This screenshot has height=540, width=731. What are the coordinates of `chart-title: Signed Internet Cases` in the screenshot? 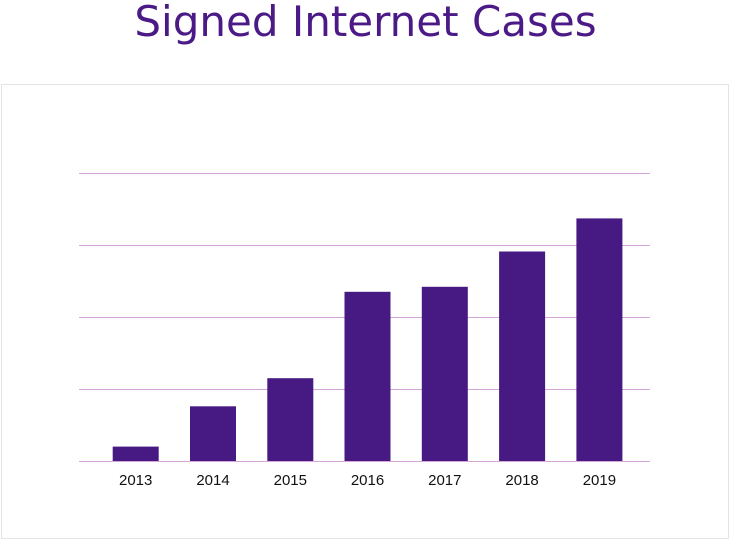 It's located at (365, 23).